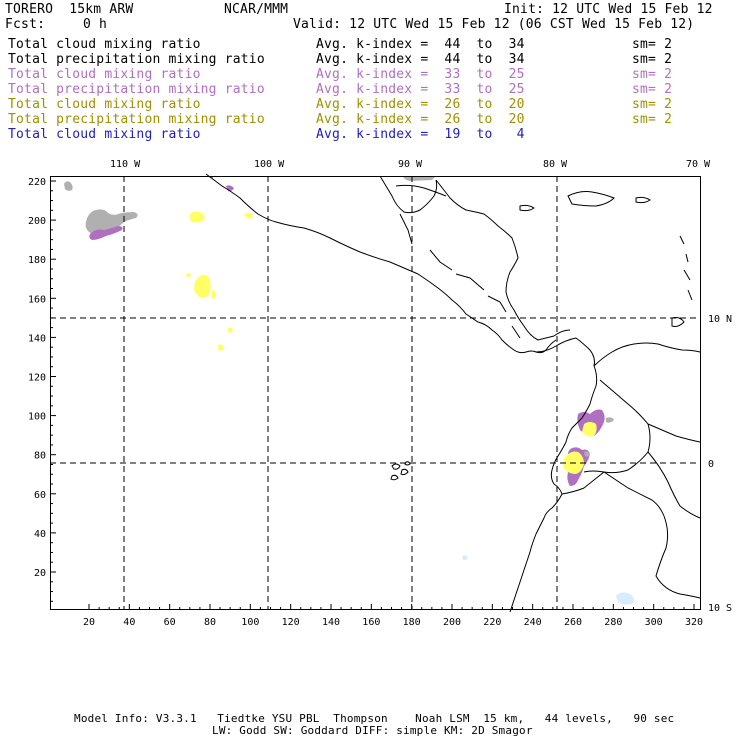  I want to click on init-time: Init: 12 UTC Wed 15 Feb 12, so click(608, 9).